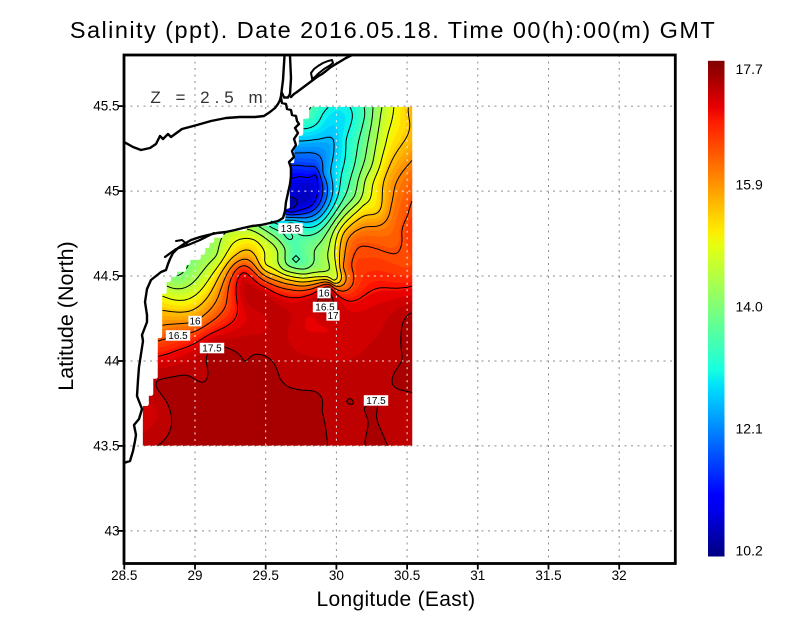 This screenshot has width=800, height=618. What do you see at coordinates (749, 307) in the screenshot?
I see `svg-text: 14.0` at bounding box center [749, 307].